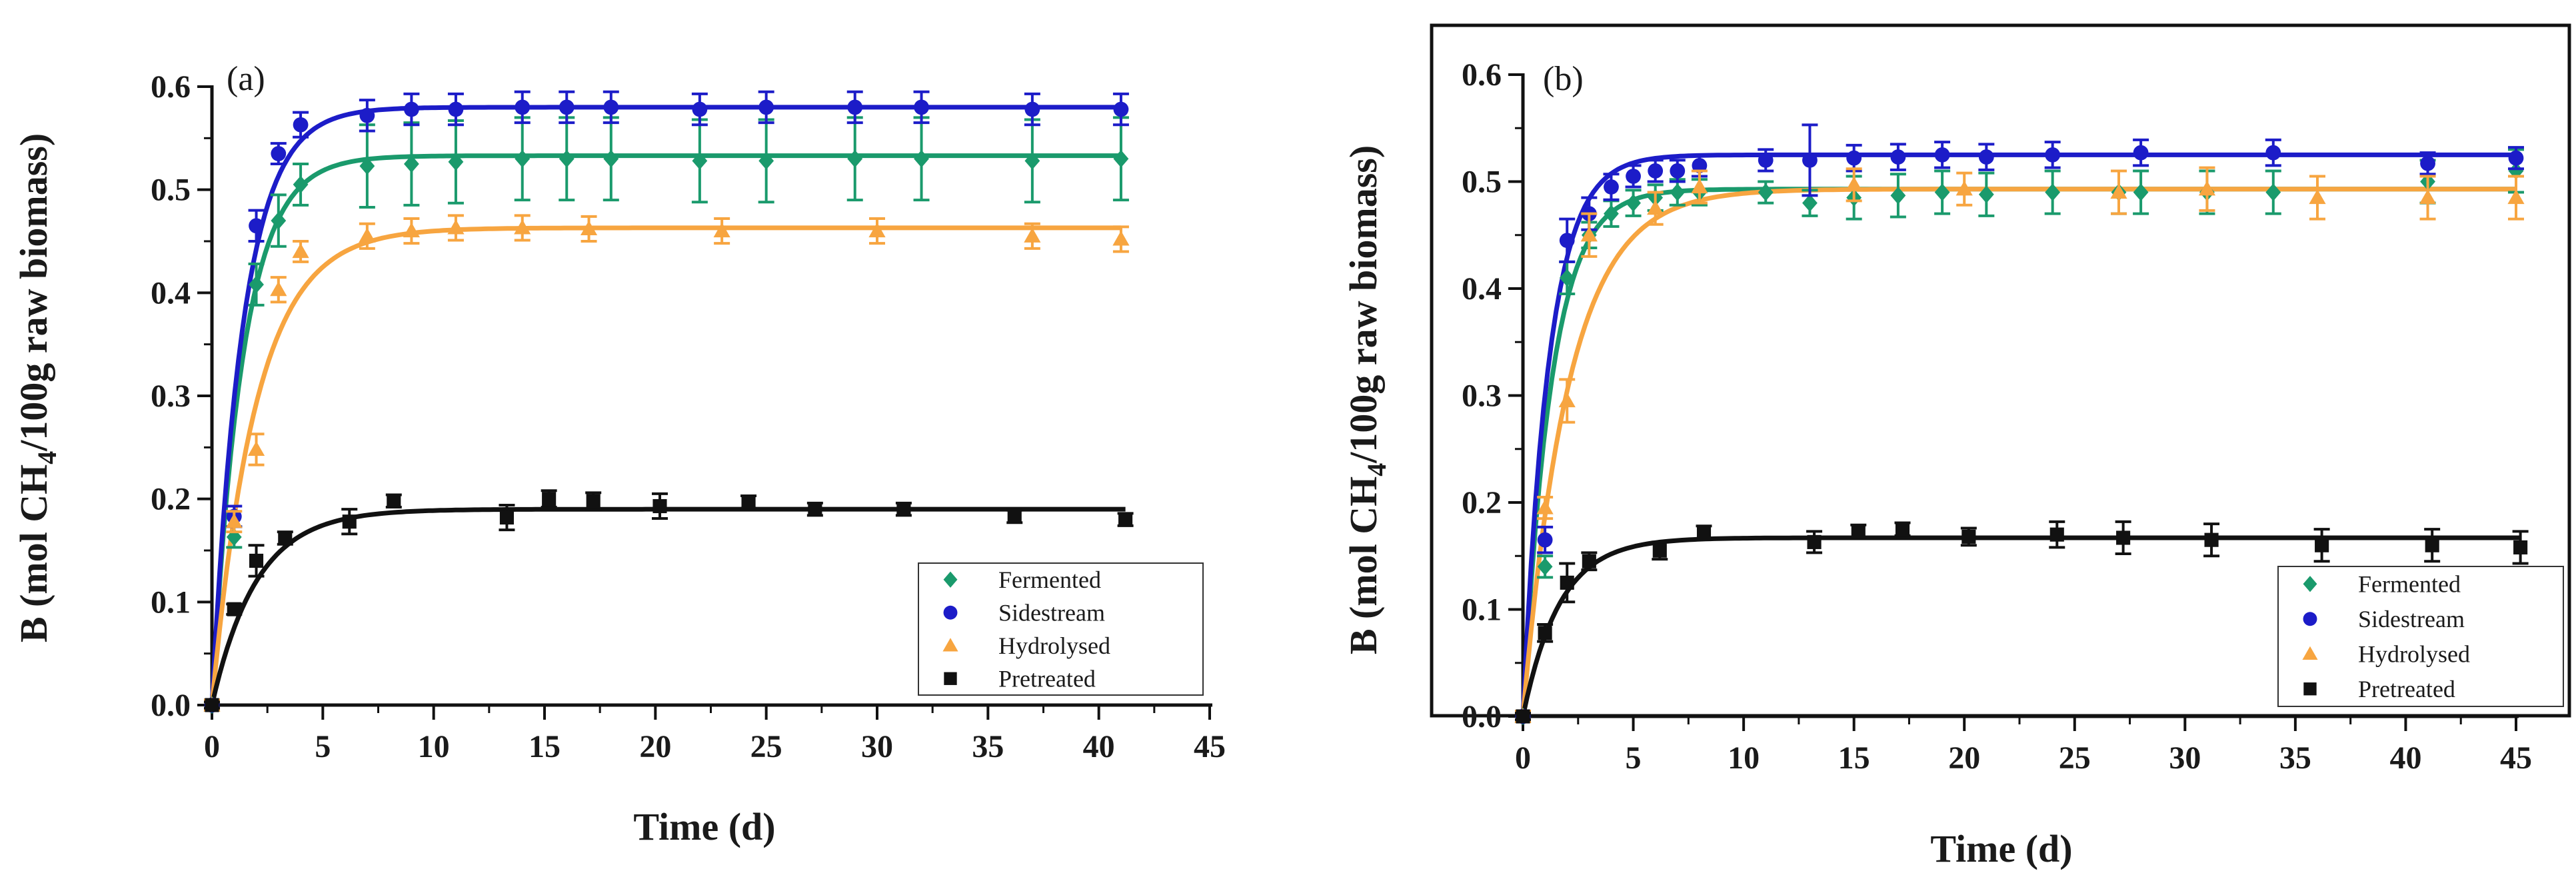 The height and width of the screenshot is (885, 2576). I want to click on panel-b-label: (b), so click(1564, 79).